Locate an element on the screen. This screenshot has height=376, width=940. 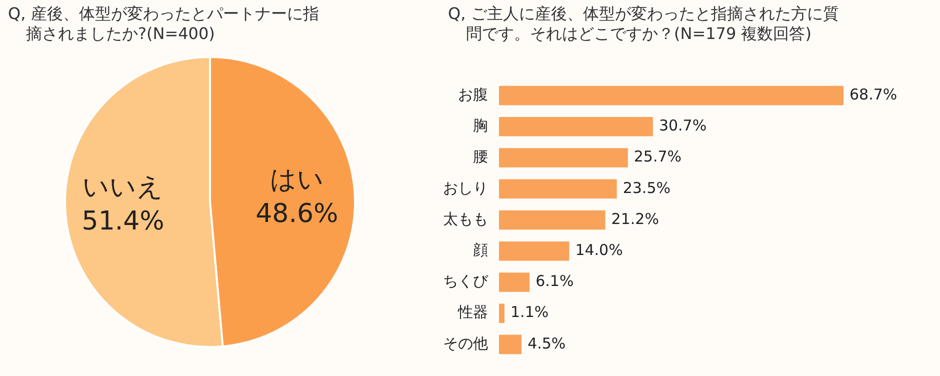
data-label: 51.4% is located at coordinates (123, 221).